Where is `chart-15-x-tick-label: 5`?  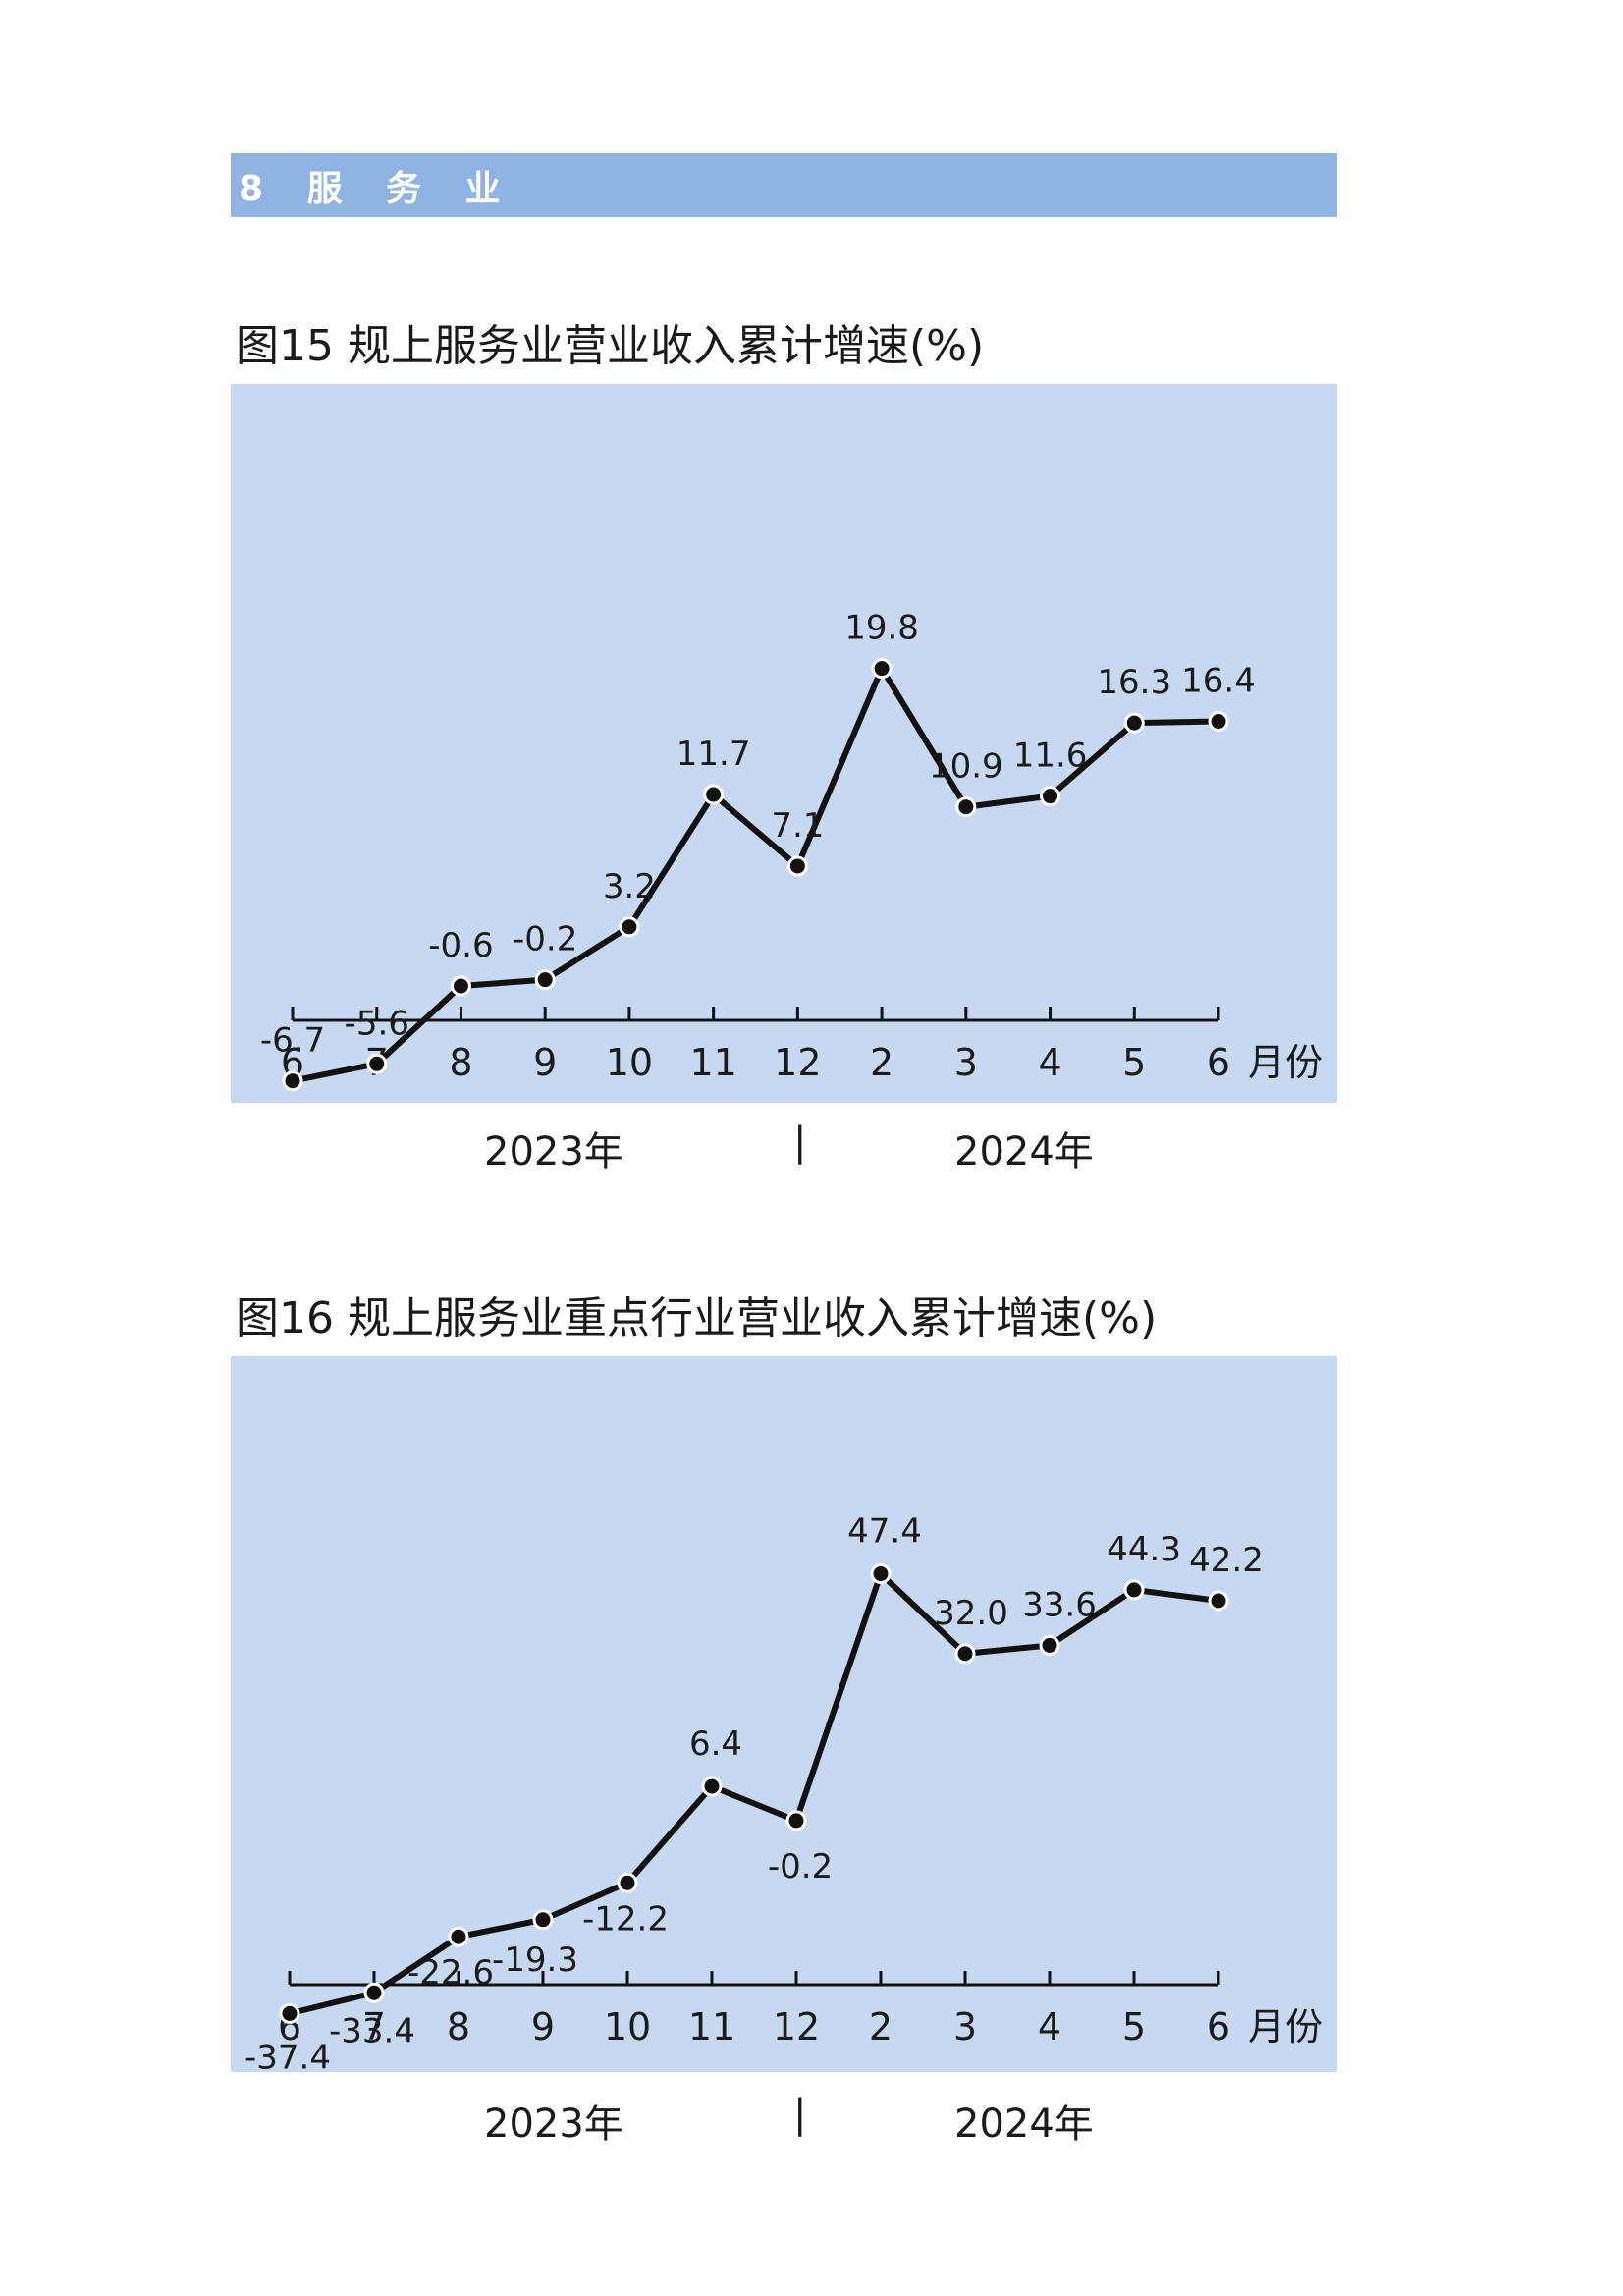
chart-15-x-tick-label: 5 is located at coordinates (1134, 1062).